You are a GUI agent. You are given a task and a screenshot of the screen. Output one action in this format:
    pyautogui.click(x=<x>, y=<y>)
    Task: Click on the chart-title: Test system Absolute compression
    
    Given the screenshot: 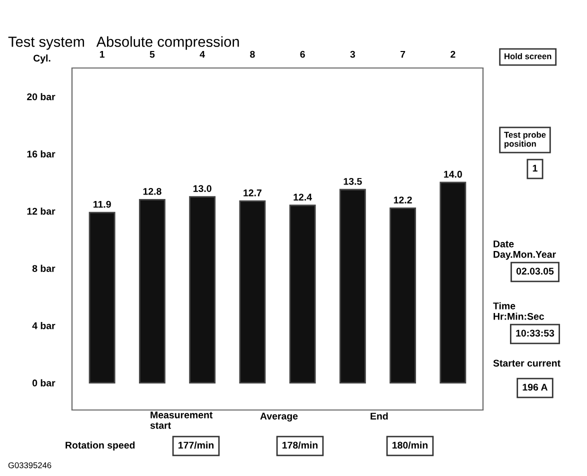 What is the action you would take?
    pyautogui.click(x=123, y=43)
    